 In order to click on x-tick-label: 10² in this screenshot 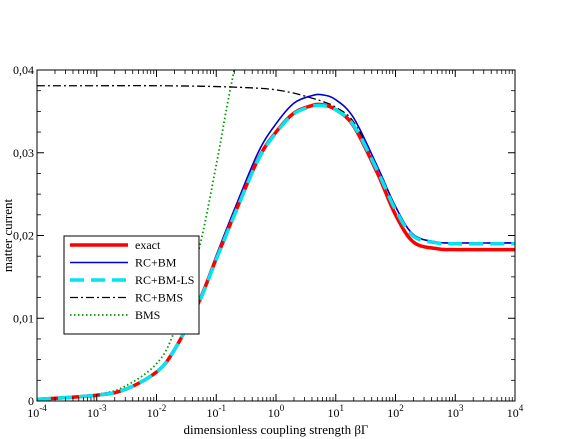, I will do `click(395, 411)`.